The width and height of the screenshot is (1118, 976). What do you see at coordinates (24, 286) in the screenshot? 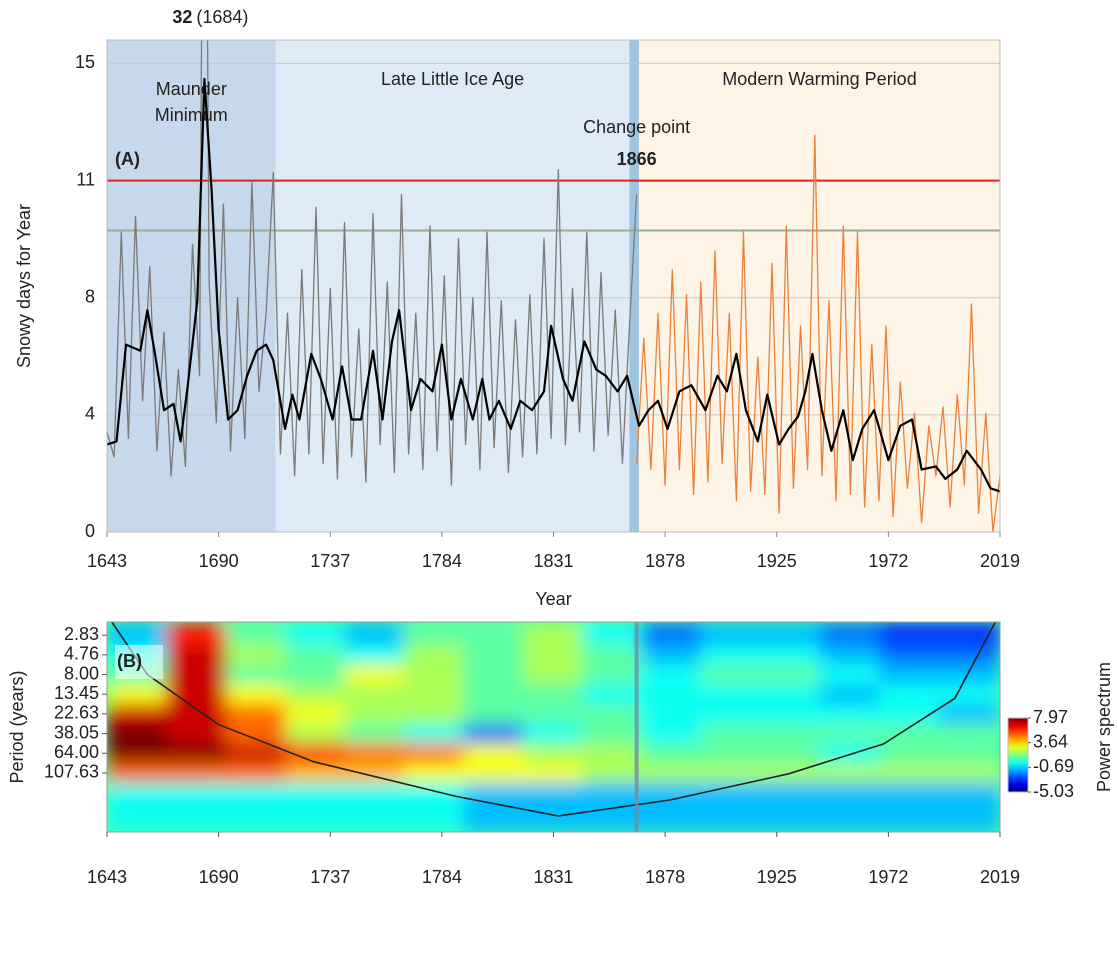
I see `y-axis-label: Snowy days for Year` at bounding box center [24, 286].